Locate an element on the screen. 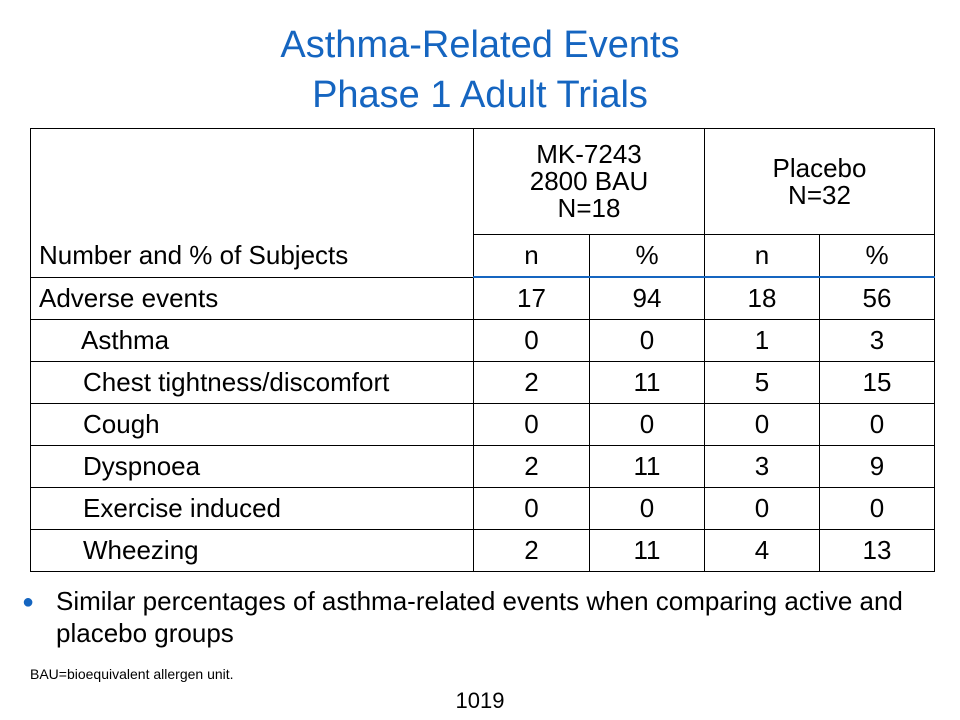 Image resolution: width=960 pixels, height=720 pixels. table-row: Exercise induced 0 0 0 0 is located at coordinates (482, 508).